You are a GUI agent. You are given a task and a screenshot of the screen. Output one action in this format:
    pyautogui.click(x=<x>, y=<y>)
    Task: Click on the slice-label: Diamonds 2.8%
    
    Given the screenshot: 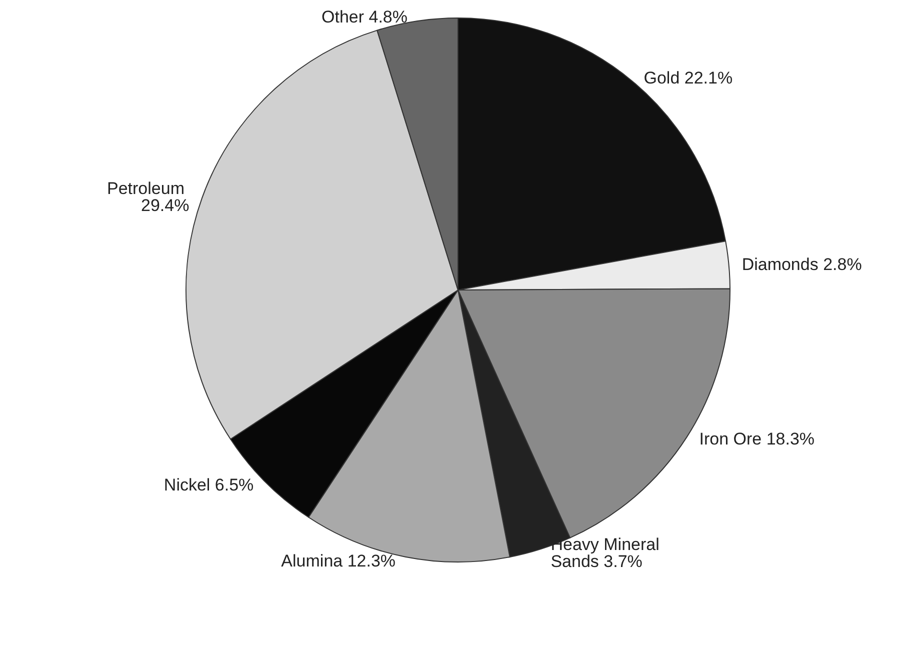 What is the action you would take?
    pyautogui.click(x=802, y=264)
    